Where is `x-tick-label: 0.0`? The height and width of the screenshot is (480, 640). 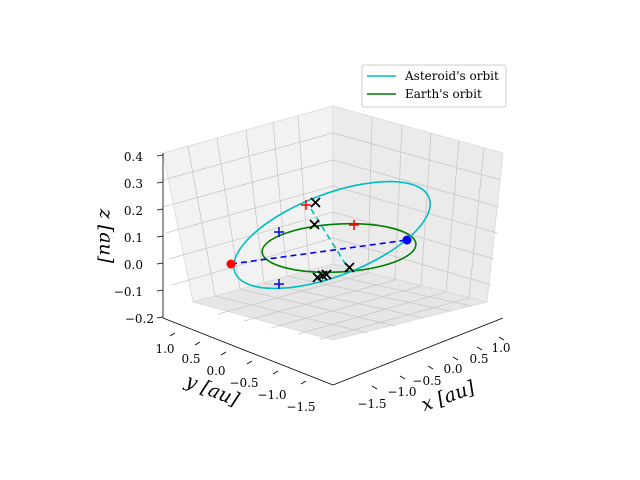 x-tick-label: 0.0 is located at coordinates (452, 369).